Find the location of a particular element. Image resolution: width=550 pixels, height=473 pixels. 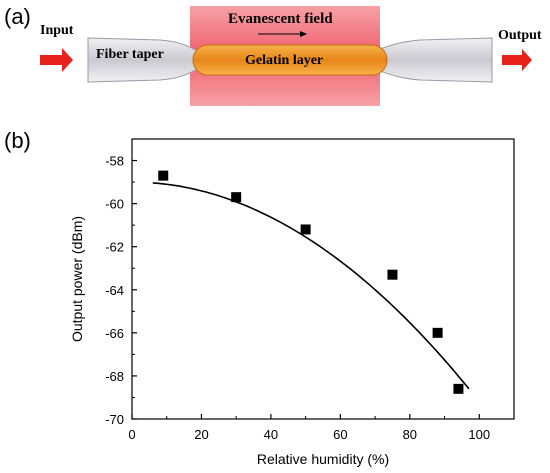

x-tick-label: 0 is located at coordinates (131, 434).